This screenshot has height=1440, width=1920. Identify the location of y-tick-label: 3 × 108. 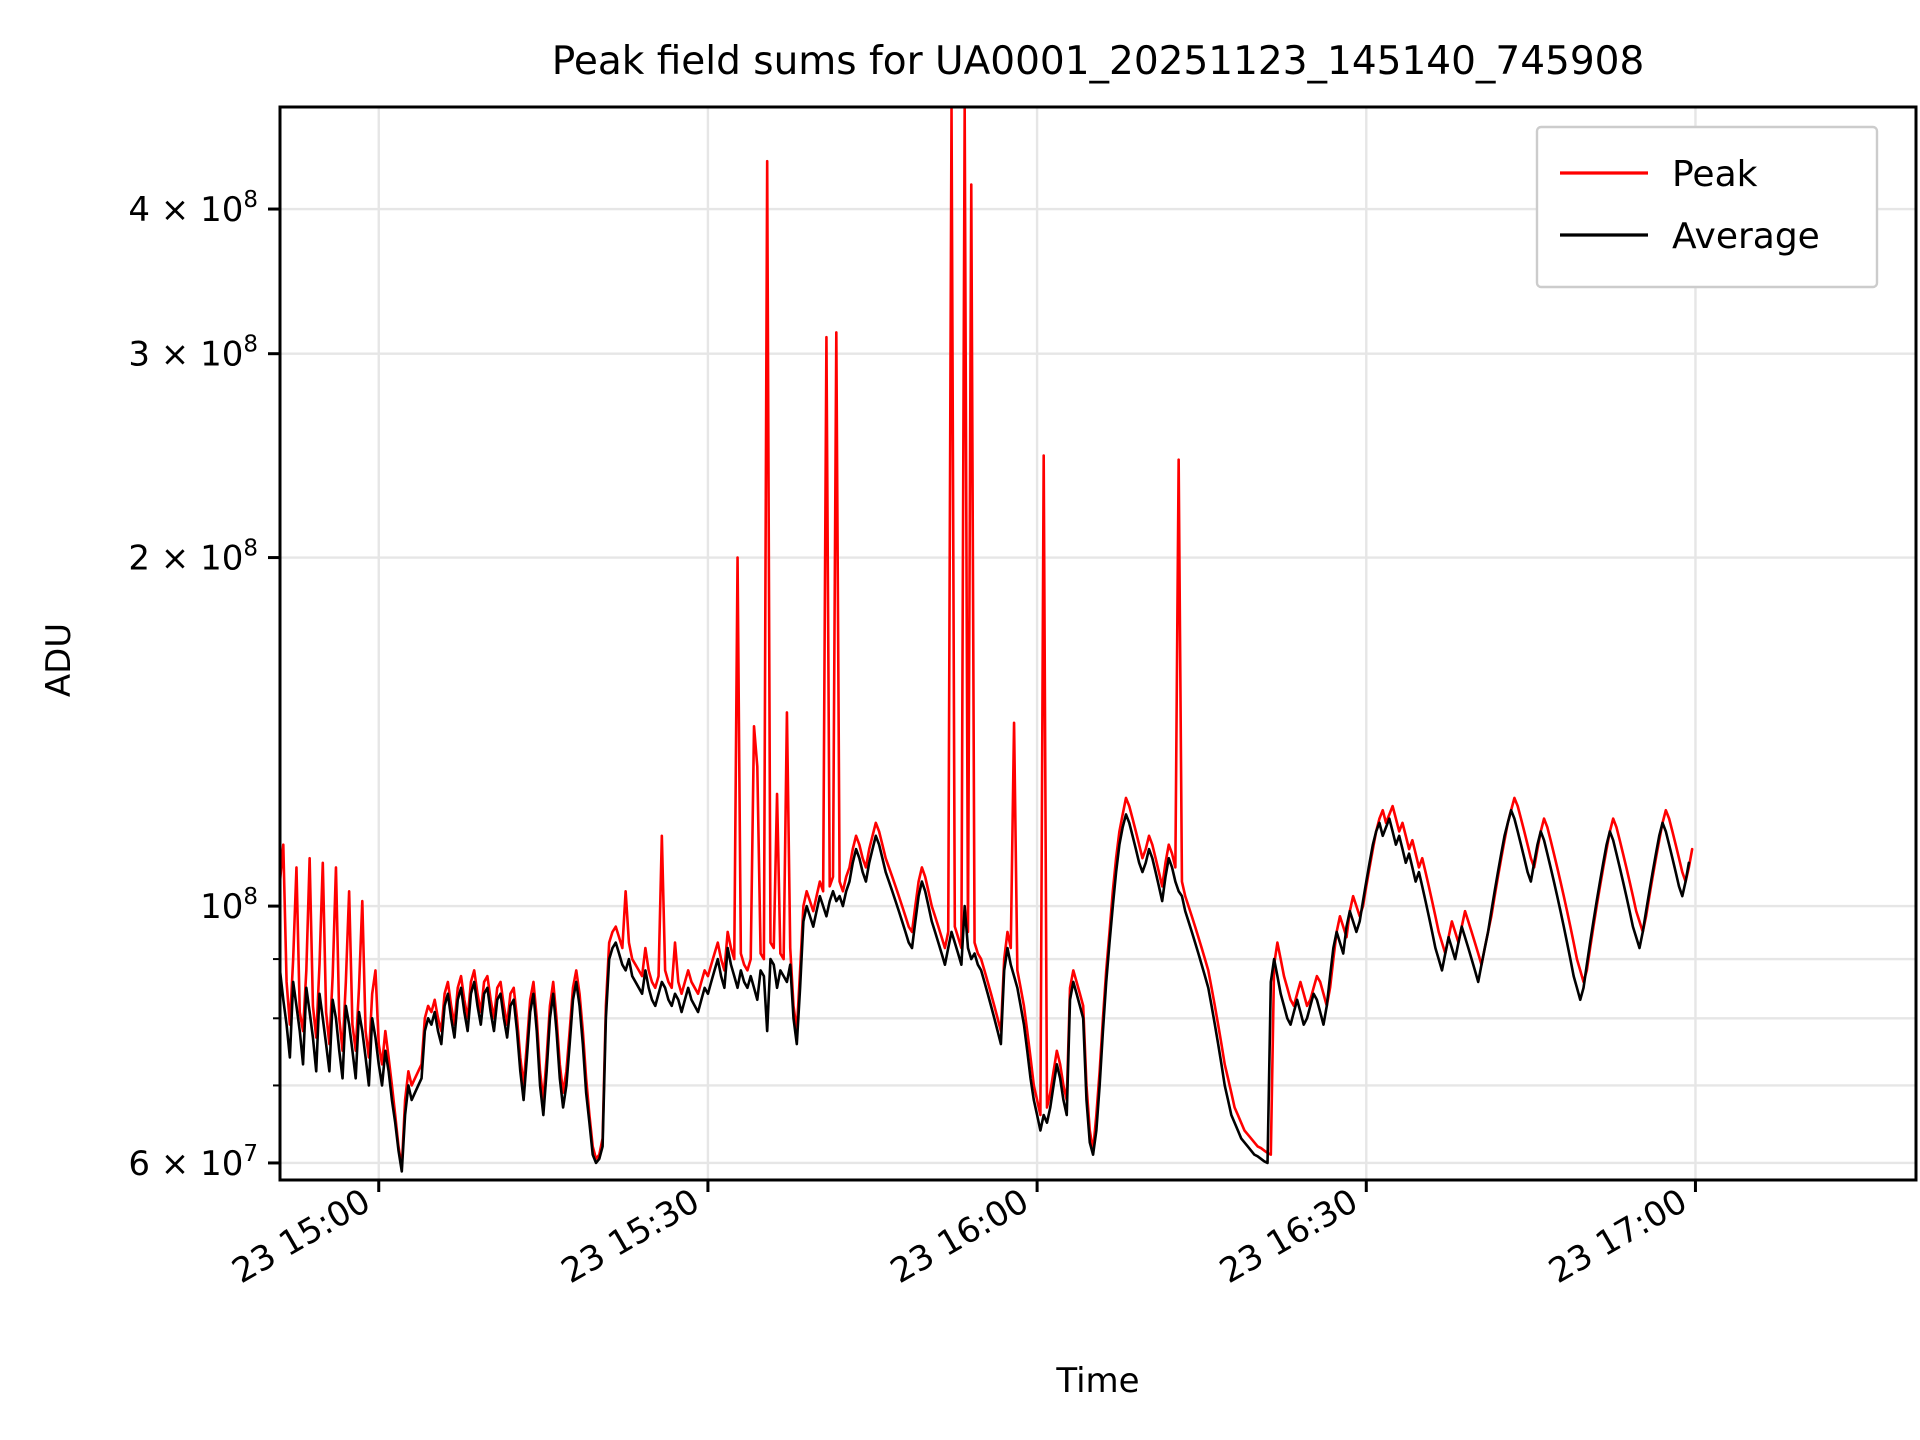
(193, 353).